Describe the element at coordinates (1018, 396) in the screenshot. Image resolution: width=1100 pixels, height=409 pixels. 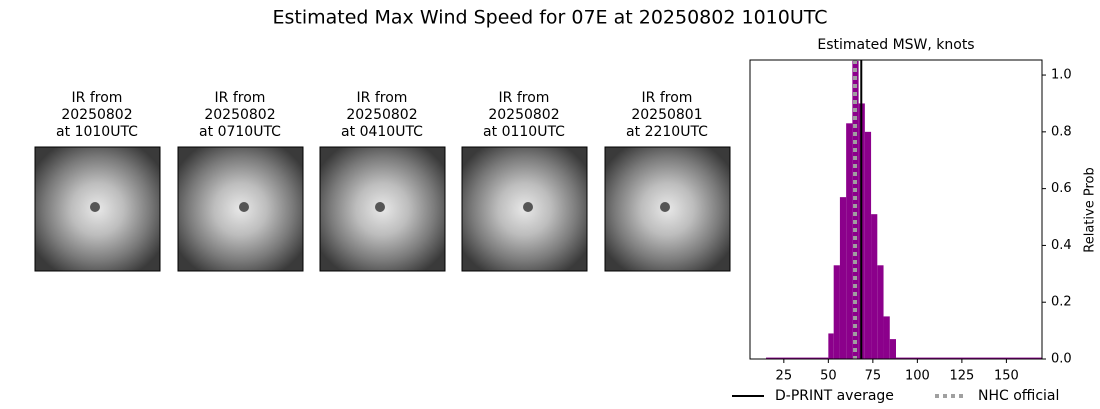
I see `legend-label: NHC official` at that location.